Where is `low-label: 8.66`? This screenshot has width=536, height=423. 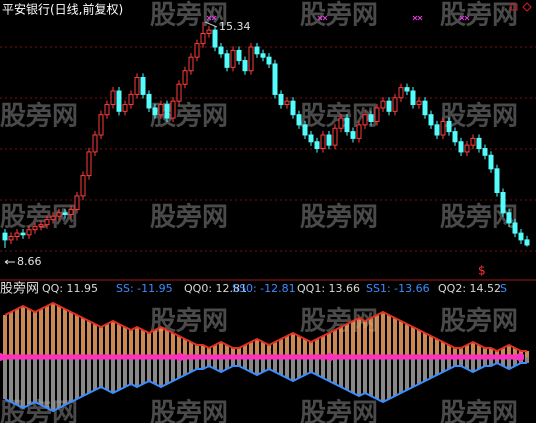
low-label: 8.66 is located at coordinates (29, 261).